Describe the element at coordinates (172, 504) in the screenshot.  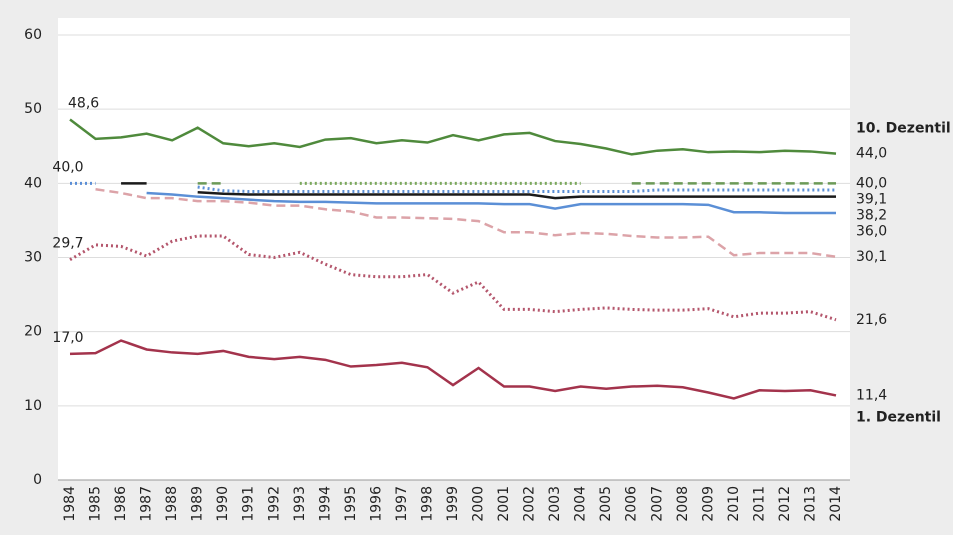
I see `x-tick-label: 1988` at that location.